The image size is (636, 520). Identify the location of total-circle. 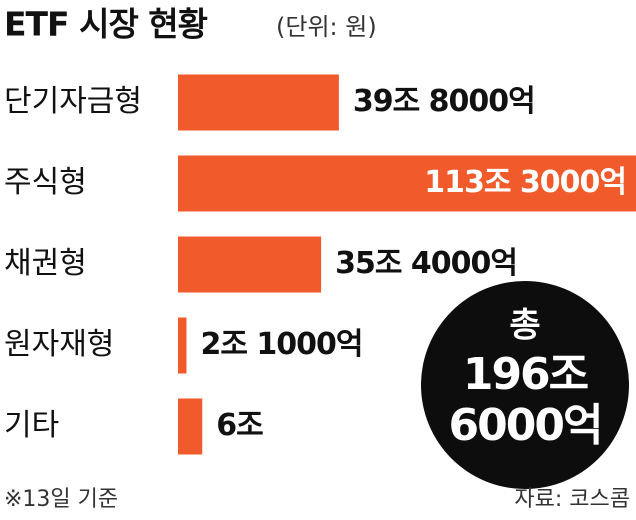
(525, 385).